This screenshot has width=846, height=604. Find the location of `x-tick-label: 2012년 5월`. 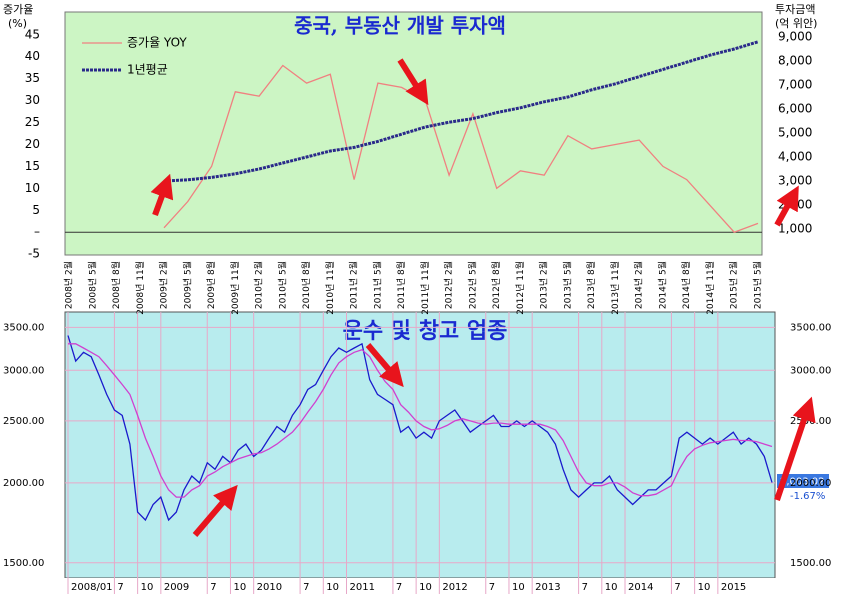

x-tick-label: 2012년 5월 is located at coordinates (472, 285).